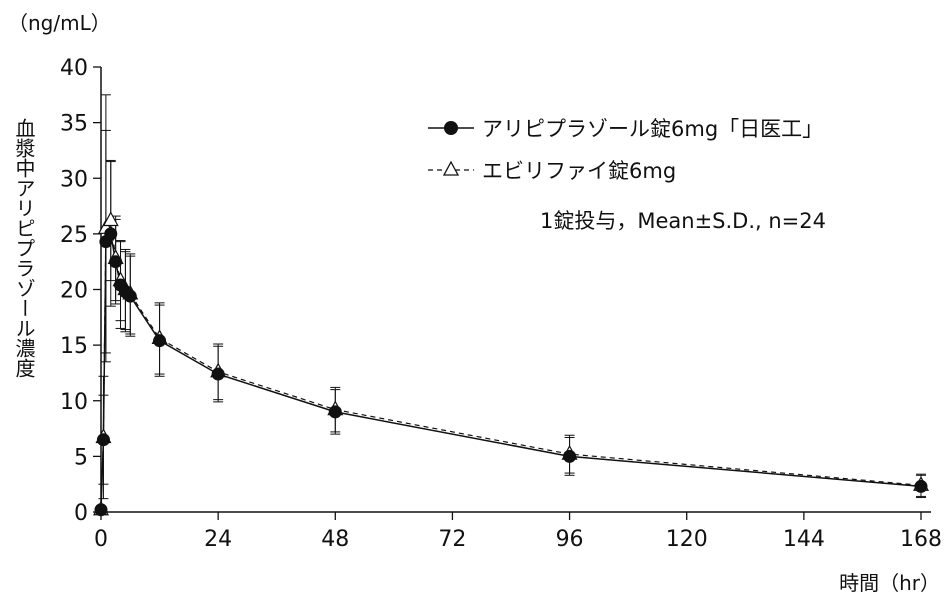  Describe the element at coordinates (335, 539) in the screenshot. I see `x-tick-label: 48` at that location.